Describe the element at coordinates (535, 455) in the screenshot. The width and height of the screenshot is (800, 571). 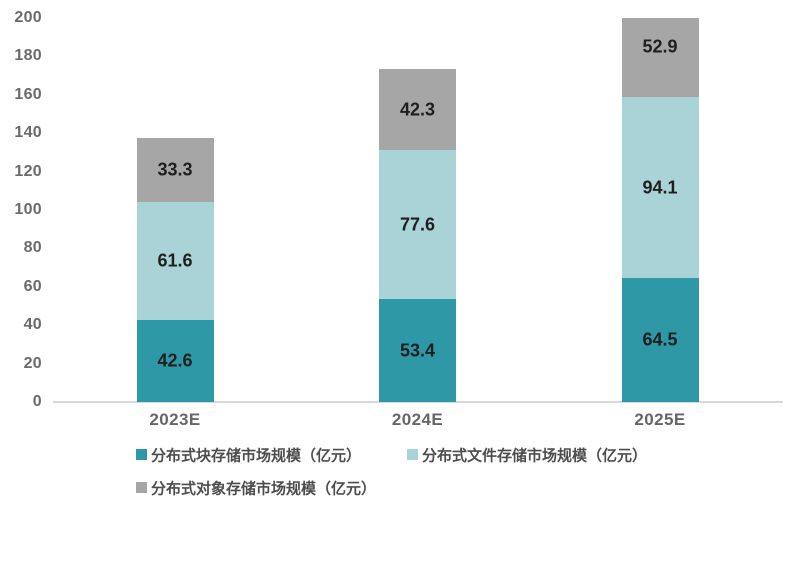
I see `legend-label: 分布式文件存储市场规模（亿元）` at that location.